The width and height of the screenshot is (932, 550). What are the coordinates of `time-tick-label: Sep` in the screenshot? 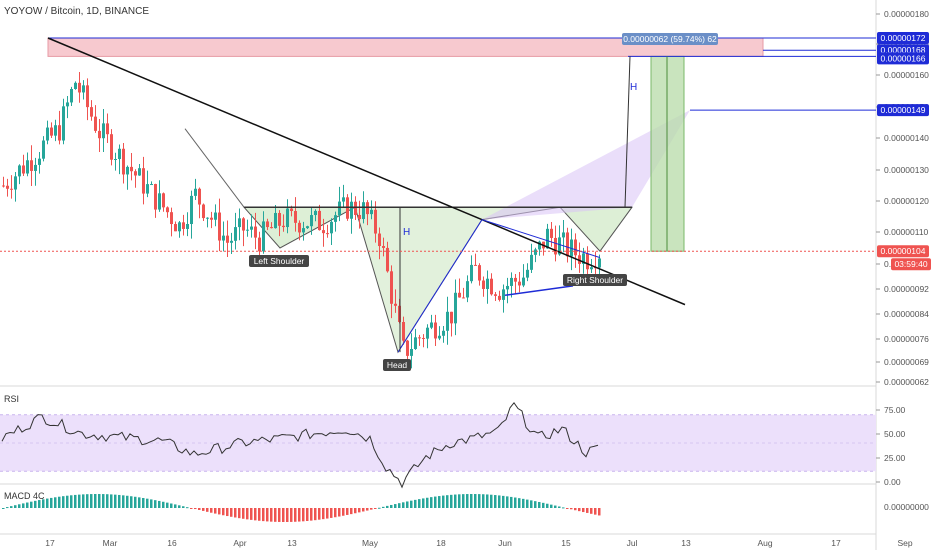 It's located at (904, 543).